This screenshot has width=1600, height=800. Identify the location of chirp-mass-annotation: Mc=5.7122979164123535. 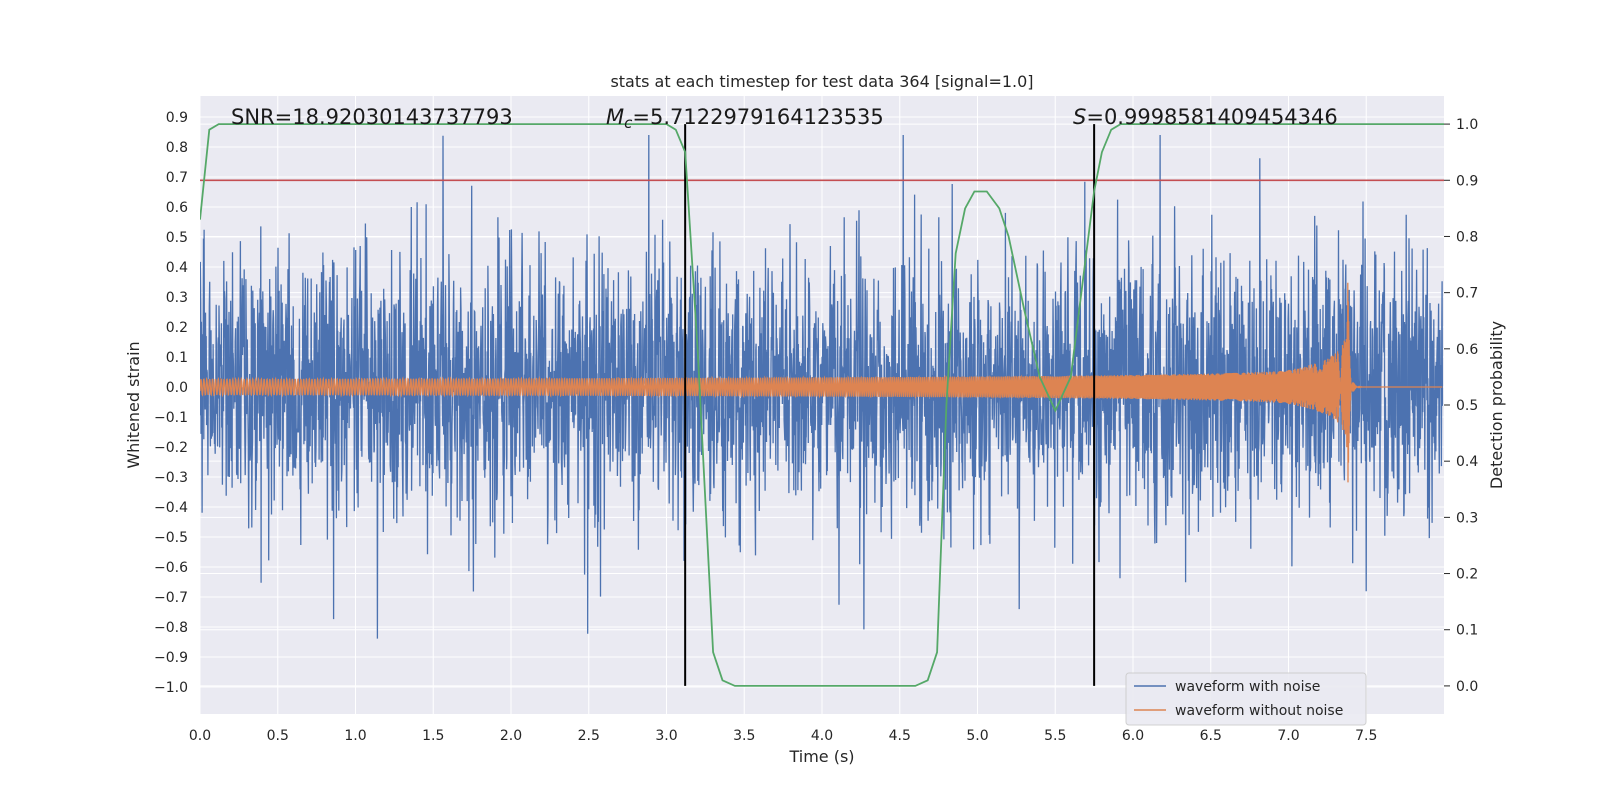
(745, 118).